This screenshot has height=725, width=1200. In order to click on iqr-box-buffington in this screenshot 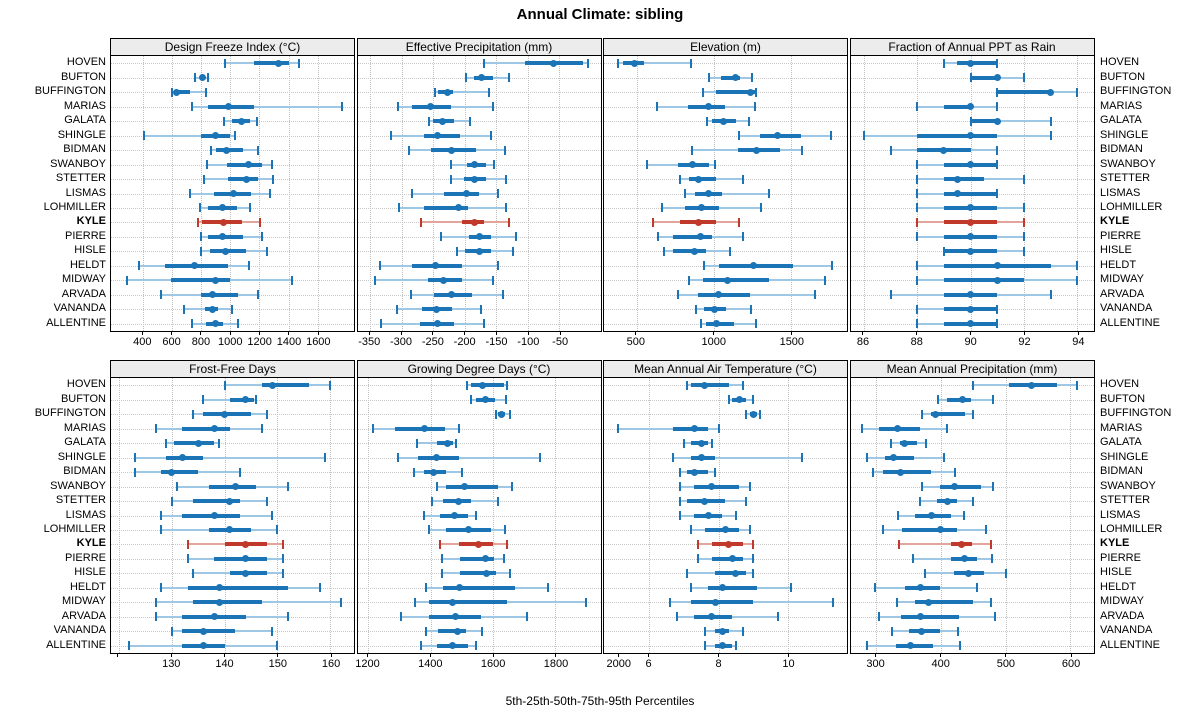, I will do `click(947, 414)`.